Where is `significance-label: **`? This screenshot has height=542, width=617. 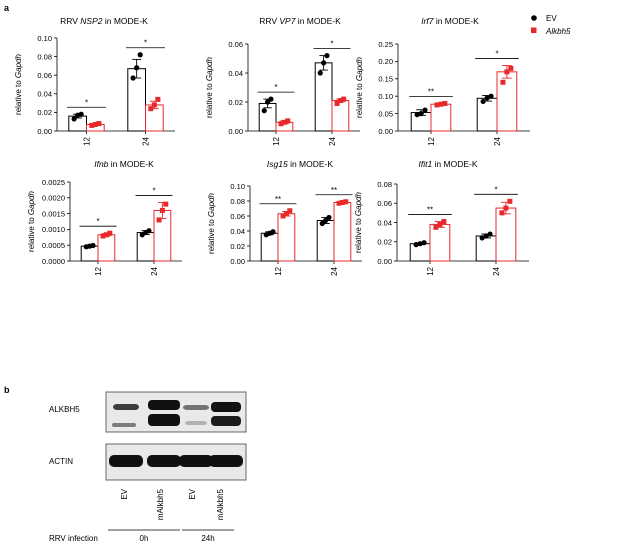 significance-label: ** is located at coordinates (431, 92).